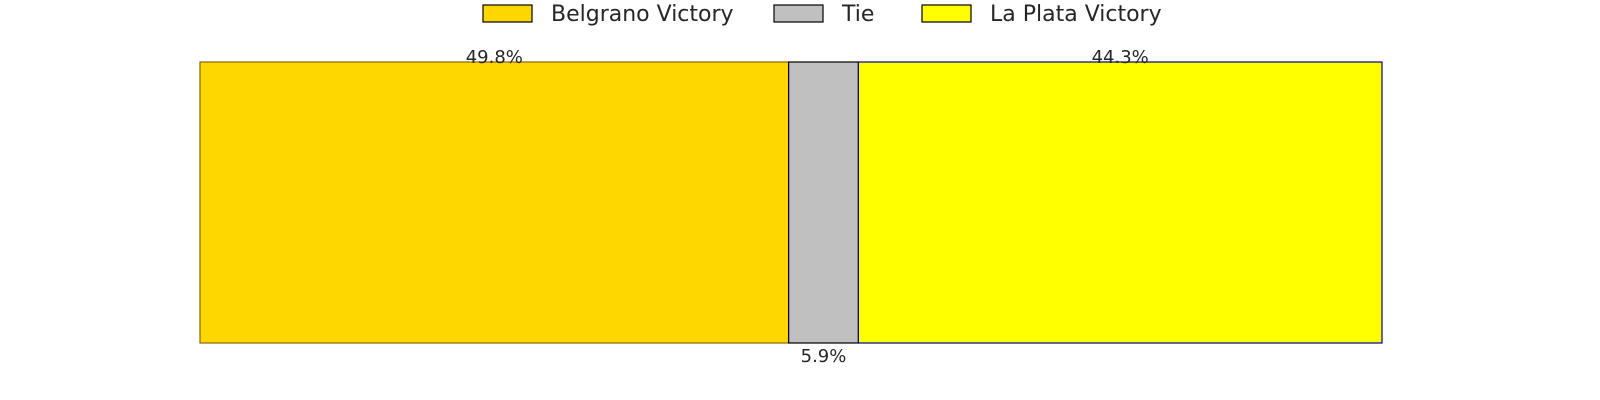 Image resolution: width=1600 pixels, height=400 pixels. I want to click on legend-swatch-belgrano-victory, so click(507, 13).